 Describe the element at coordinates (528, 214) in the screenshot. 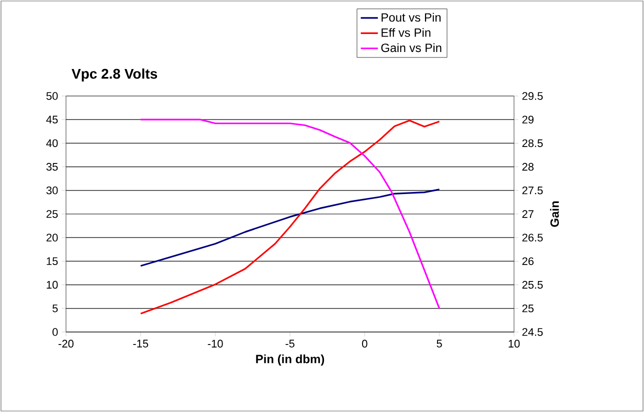

I see `y2-tick-label: 27` at that location.